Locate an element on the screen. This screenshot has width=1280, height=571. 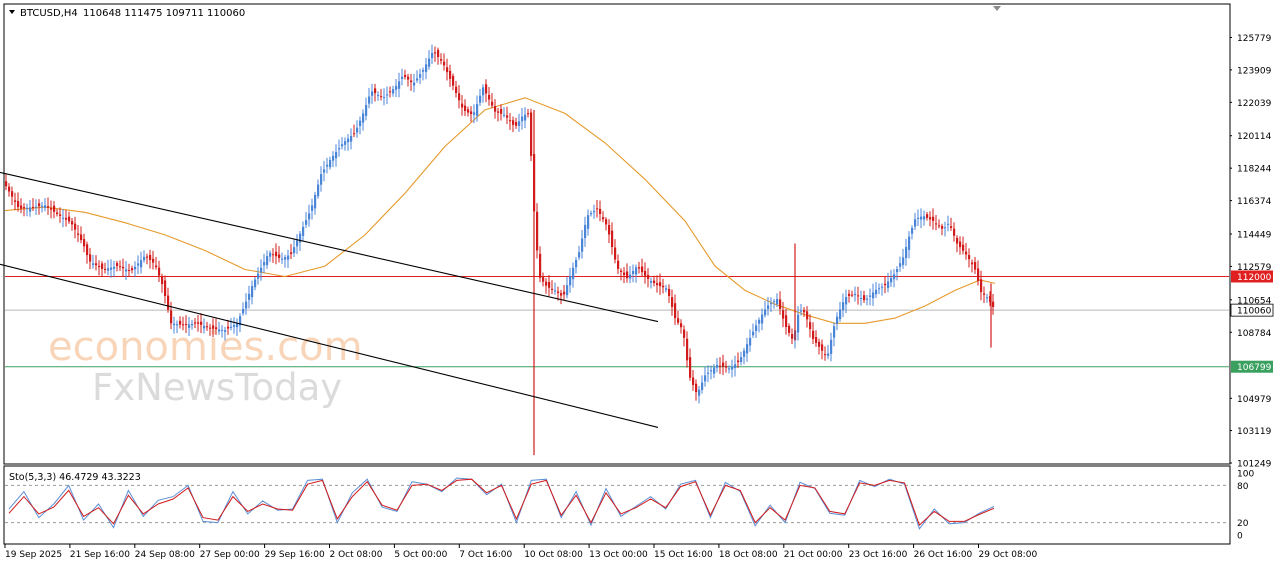
channel-lower-line is located at coordinates (329, 345).